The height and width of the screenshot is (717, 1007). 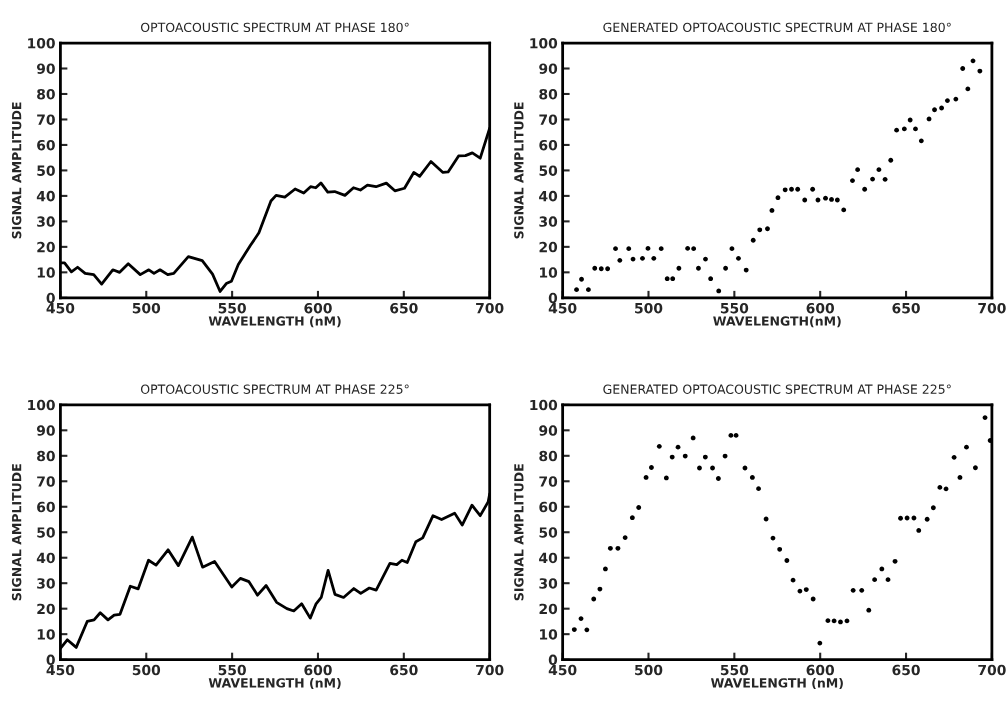 What do you see at coordinates (777, 27) in the screenshot?
I see `chart-title: GENERATED OPTOACOUSTIC SPECTRUM AT PHASE 180°` at bounding box center [777, 27].